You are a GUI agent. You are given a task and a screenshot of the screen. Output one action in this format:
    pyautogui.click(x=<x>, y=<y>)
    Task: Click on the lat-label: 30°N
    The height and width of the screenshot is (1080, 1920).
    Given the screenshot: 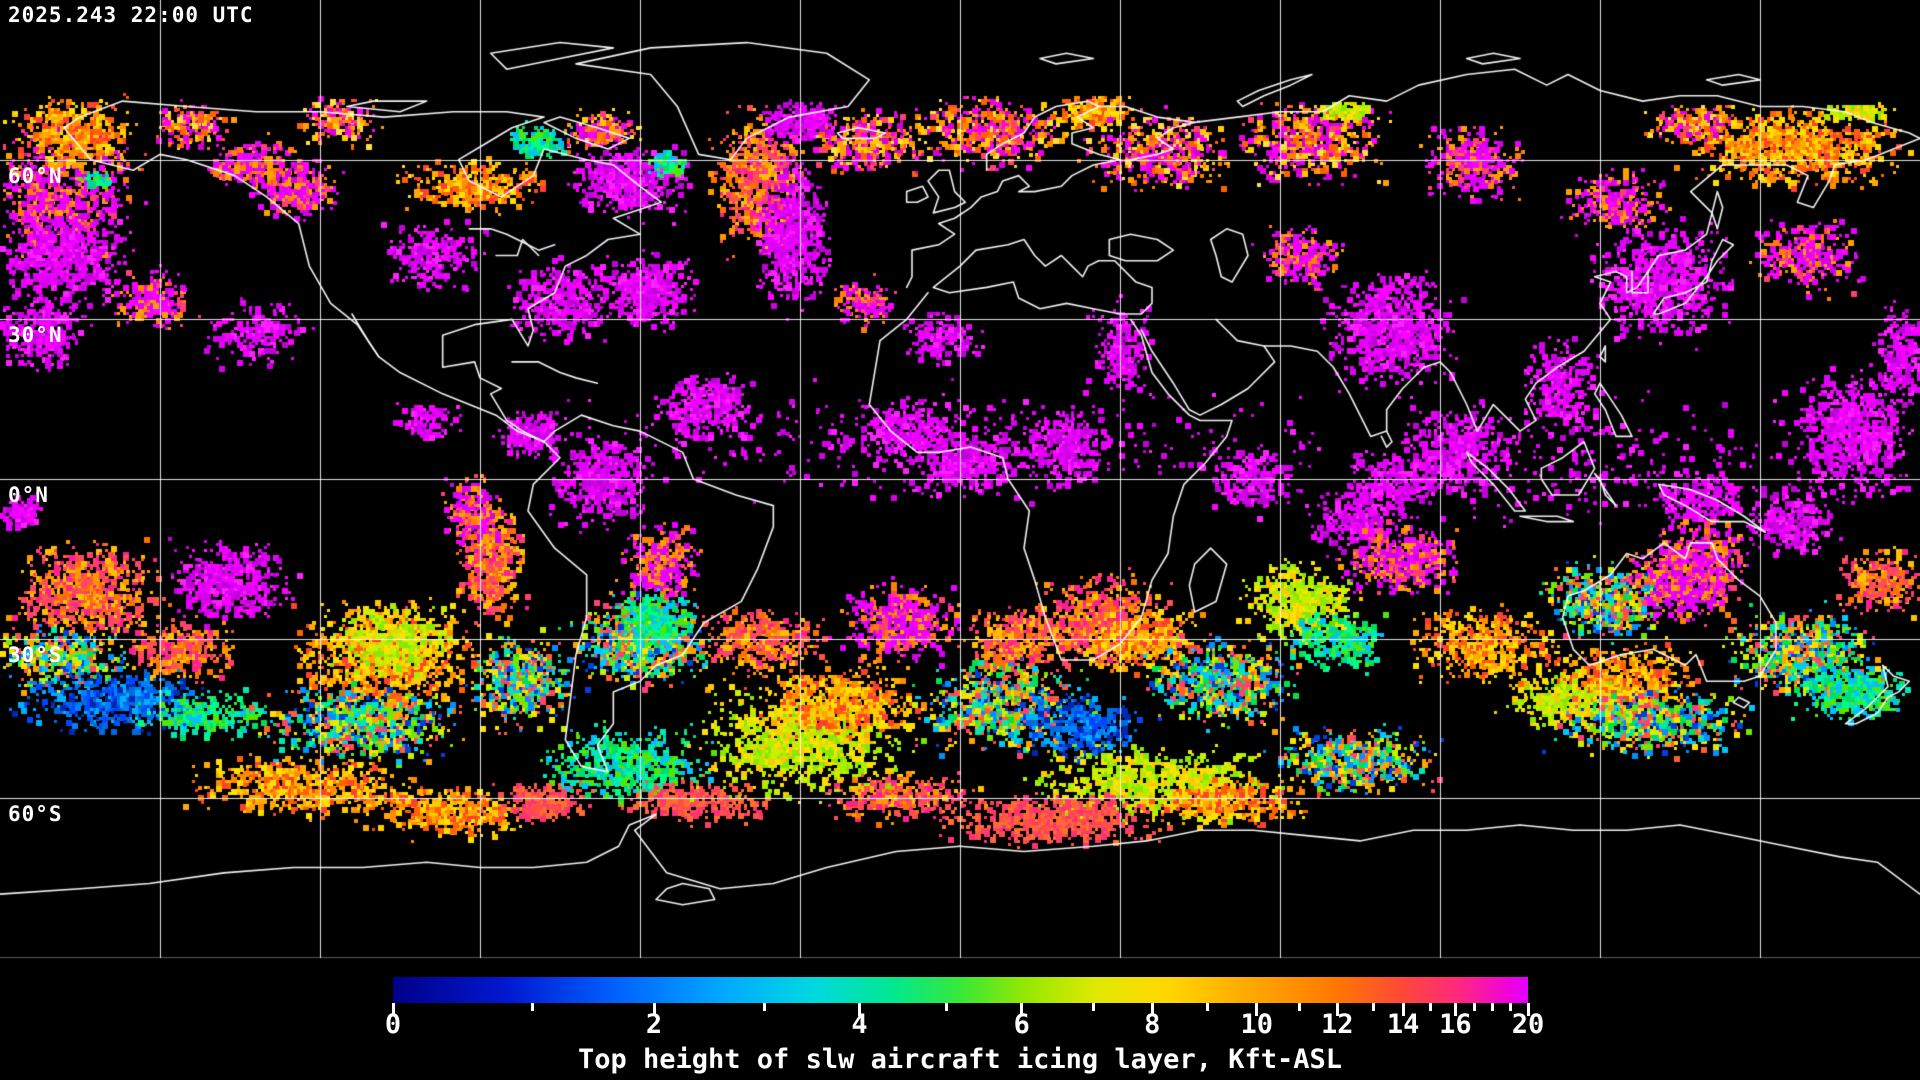 What is the action you would take?
    pyautogui.click(x=35, y=335)
    